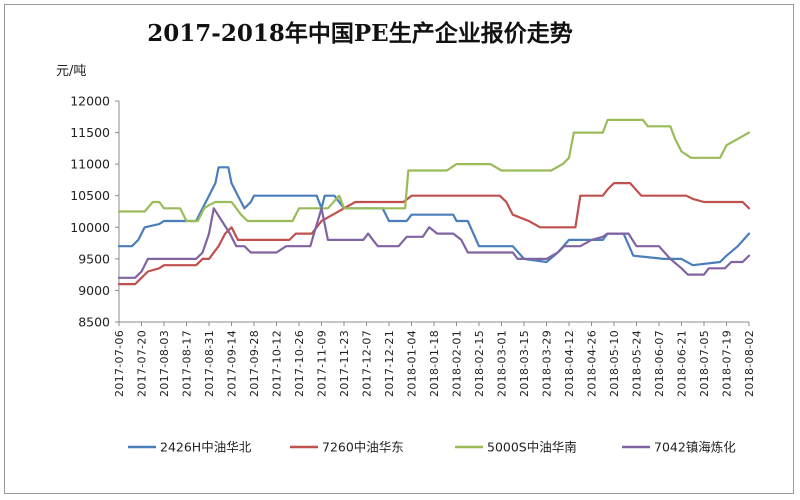 Image resolution: width=800 pixels, height=500 pixels. Describe the element at coordinates (659, 363) in the screenshot. I see `x-tick-label: 2018-06-07` at that location.